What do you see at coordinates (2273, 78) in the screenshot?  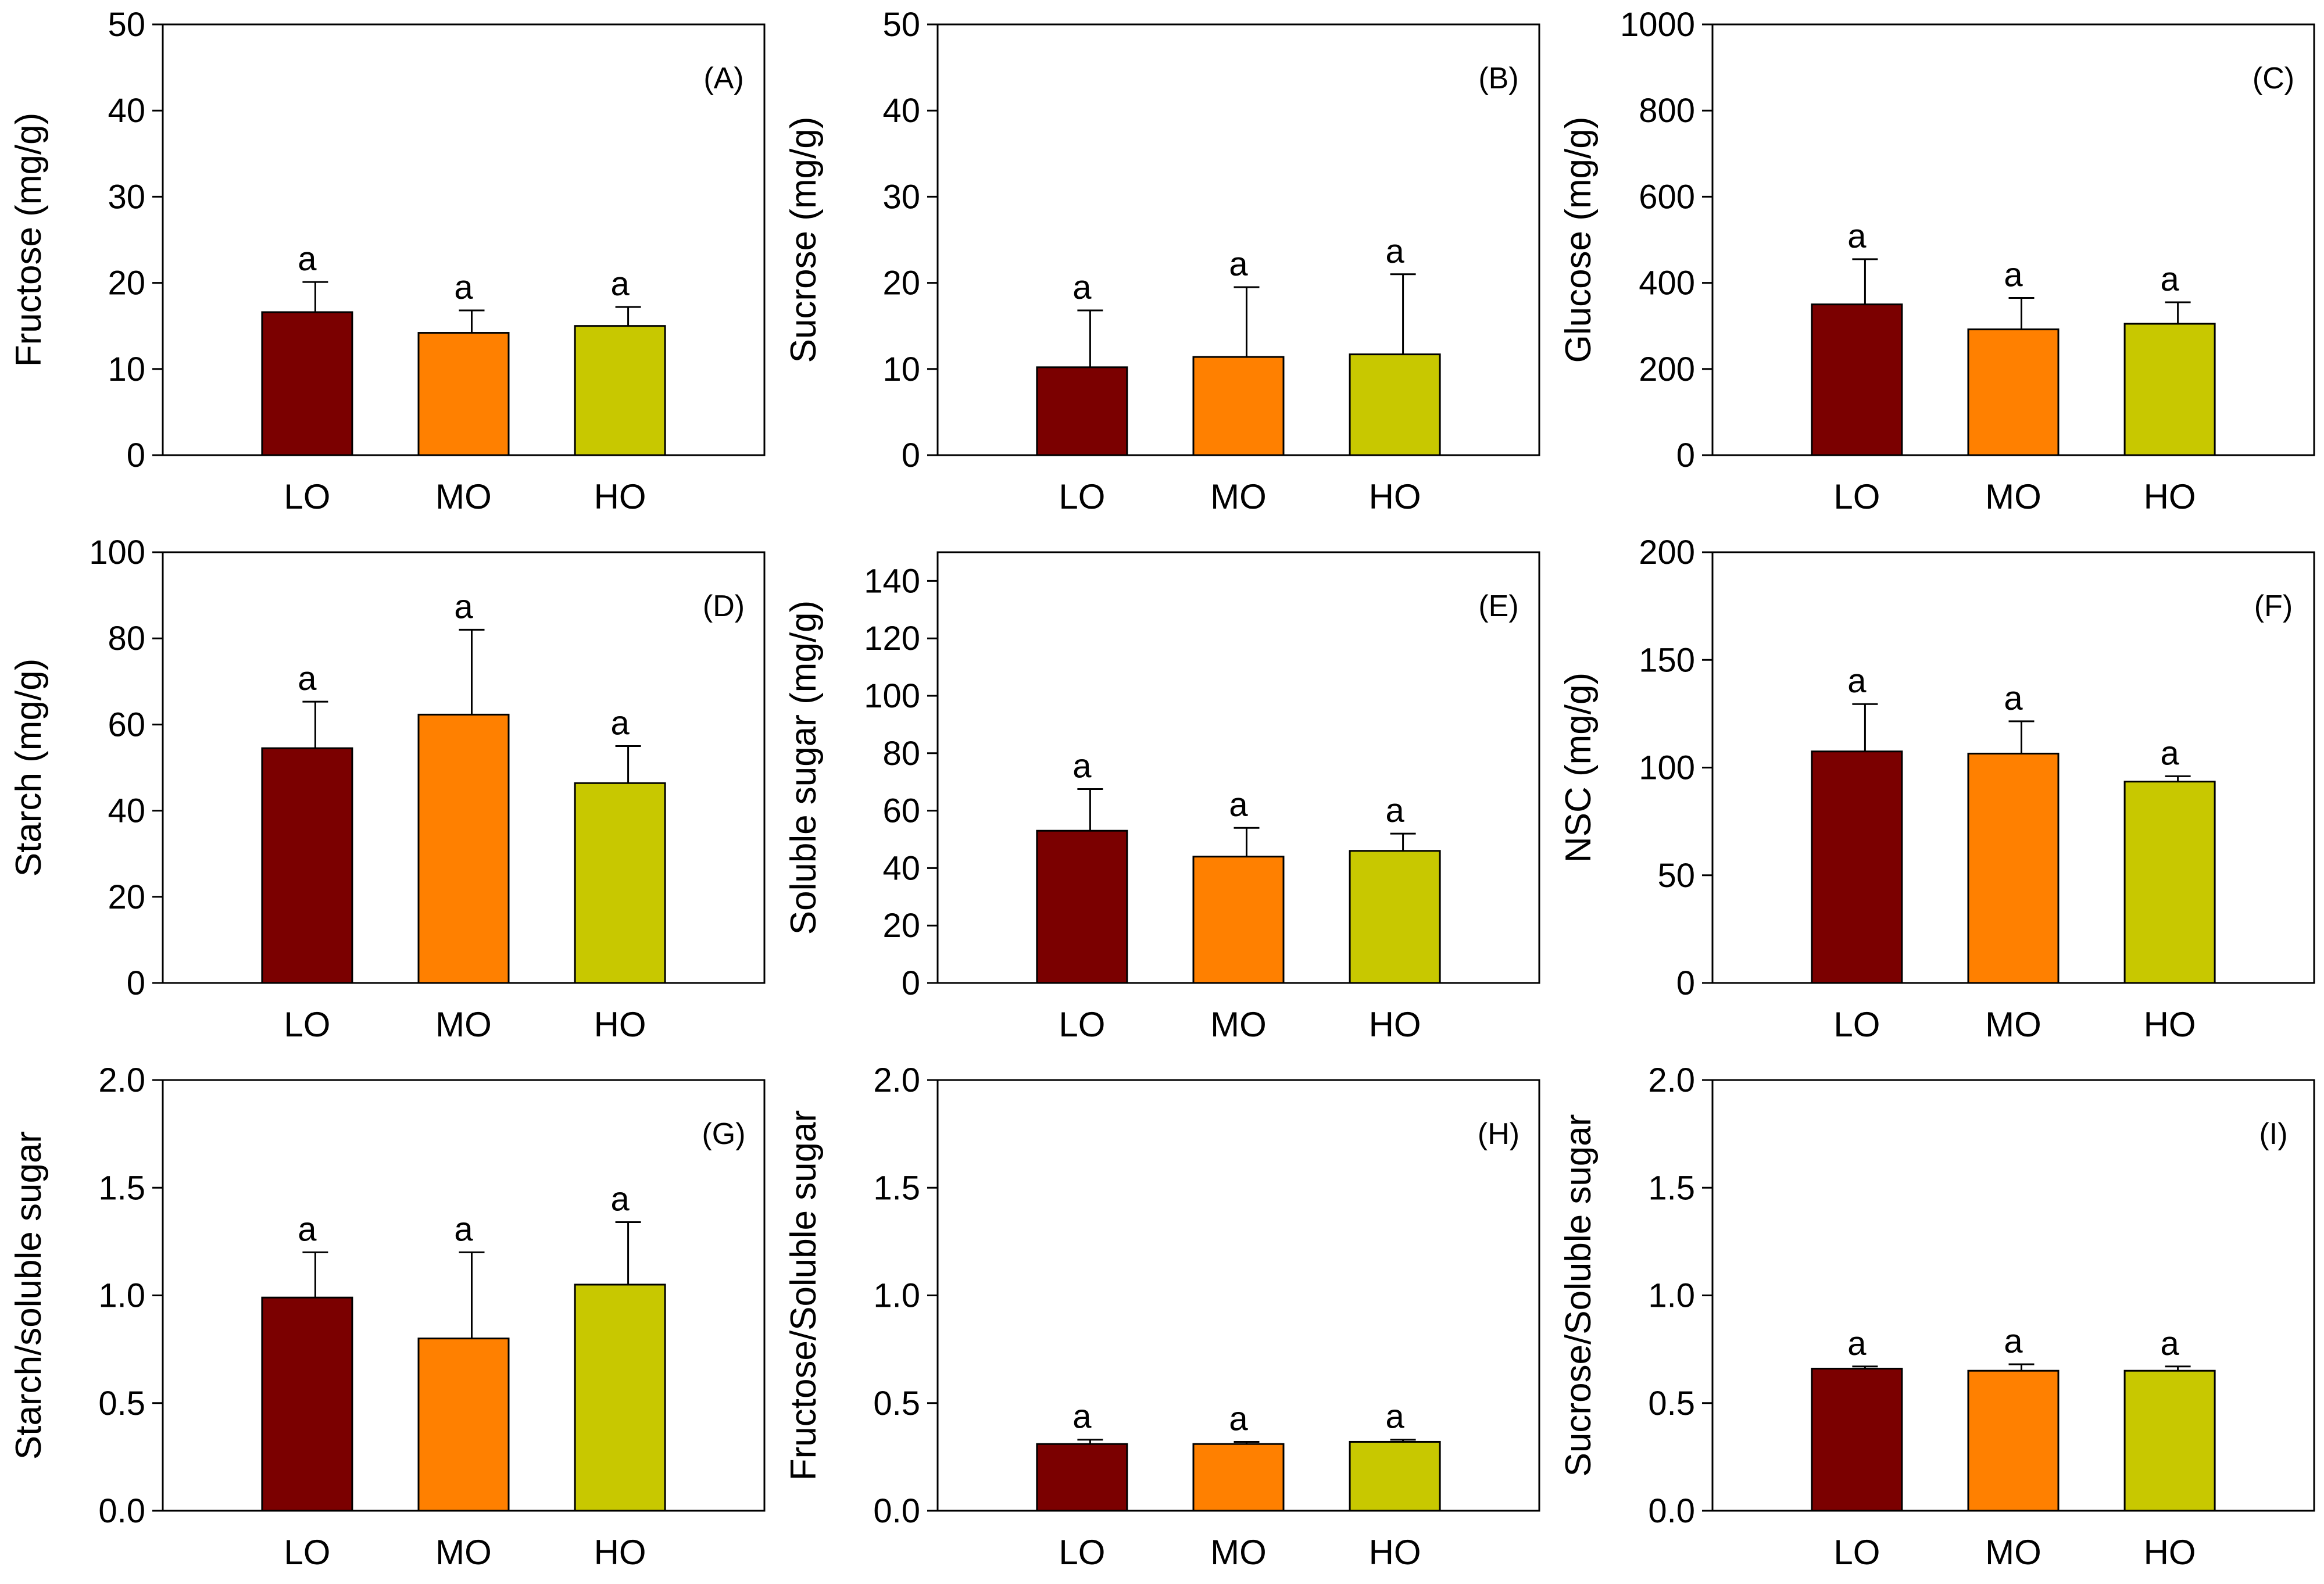 I see `panel-label: (C)` at bounding box center [2273, 78].